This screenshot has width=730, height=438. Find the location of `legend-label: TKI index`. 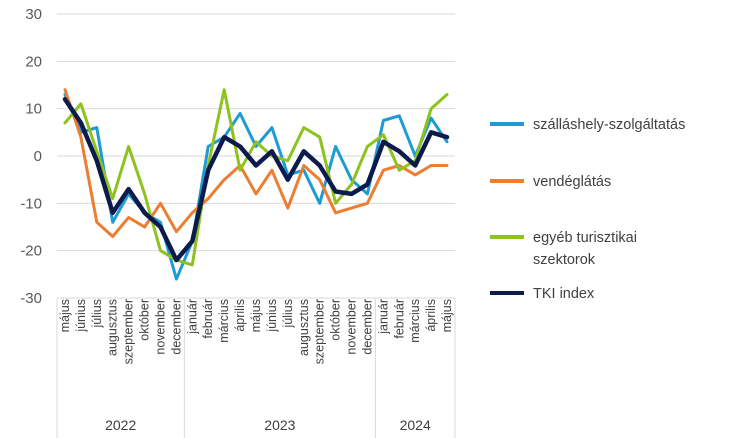

legend-label: TKI index is located at coordinates (564, 294).